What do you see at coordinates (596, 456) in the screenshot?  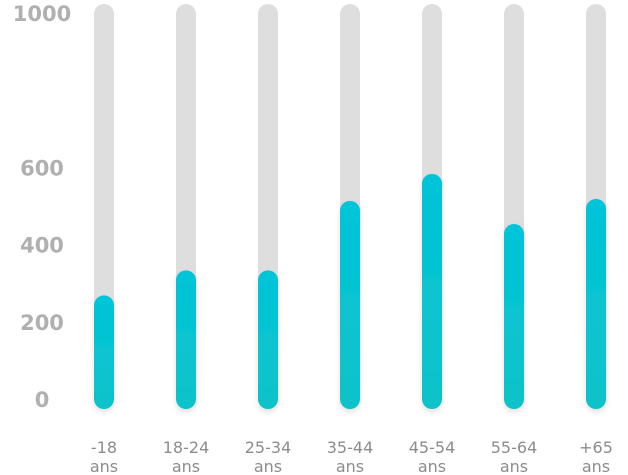 I see `x-tick-label: +65 ans` at bounding box center [596, 456].